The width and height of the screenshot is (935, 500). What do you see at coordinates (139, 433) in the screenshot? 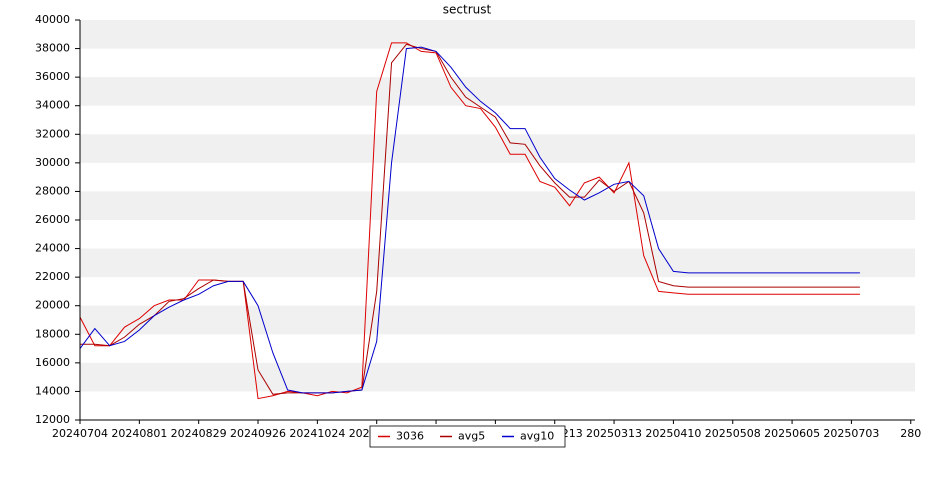
I see `x-tick-label: 20240801` at bounding box center [139, 433].